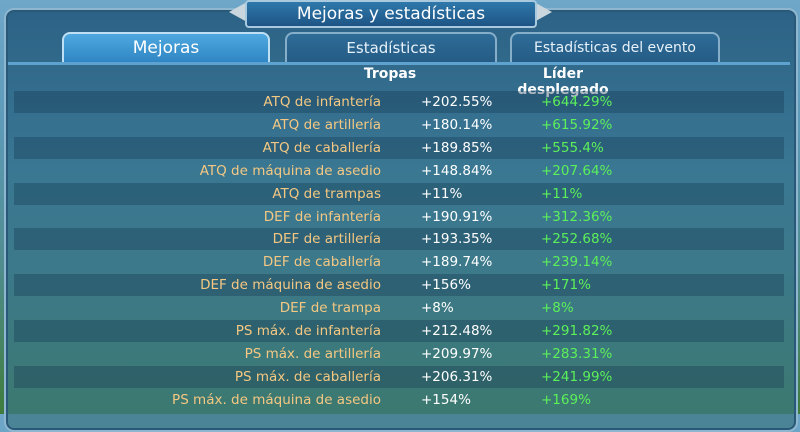 The height and width of the screenshot is (432, 800). I want to click on leader-value: +644.29%, so click(577, 102).